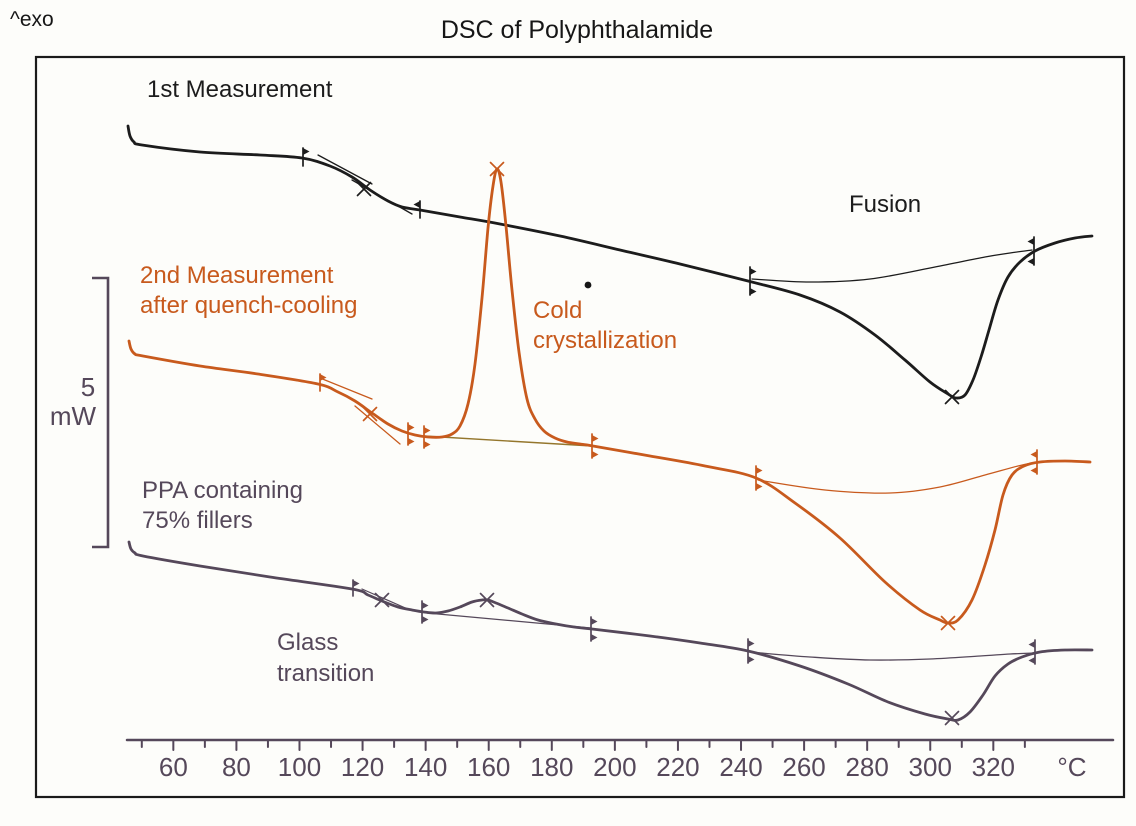 The image size is (1136, 826). I want to click on series-second-measurement-tg-tangent-lower, so click(377, 425).